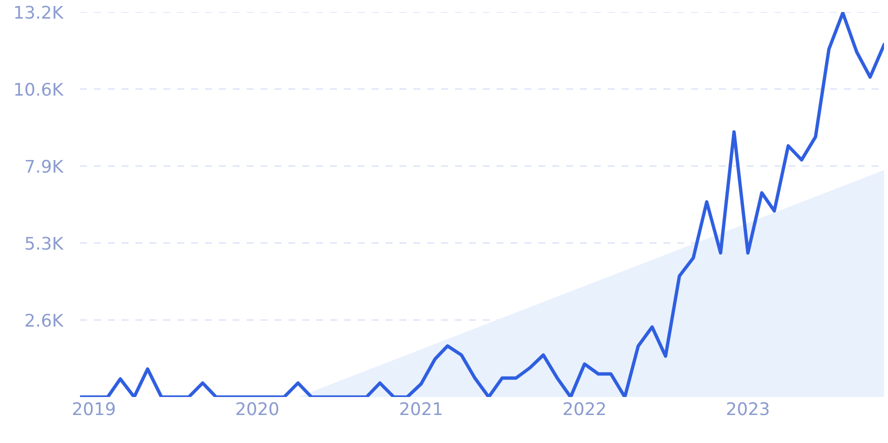 This screenshot has height=443, width=888. I want to click on y-tick-label: 5.3K, so click(45, 243).